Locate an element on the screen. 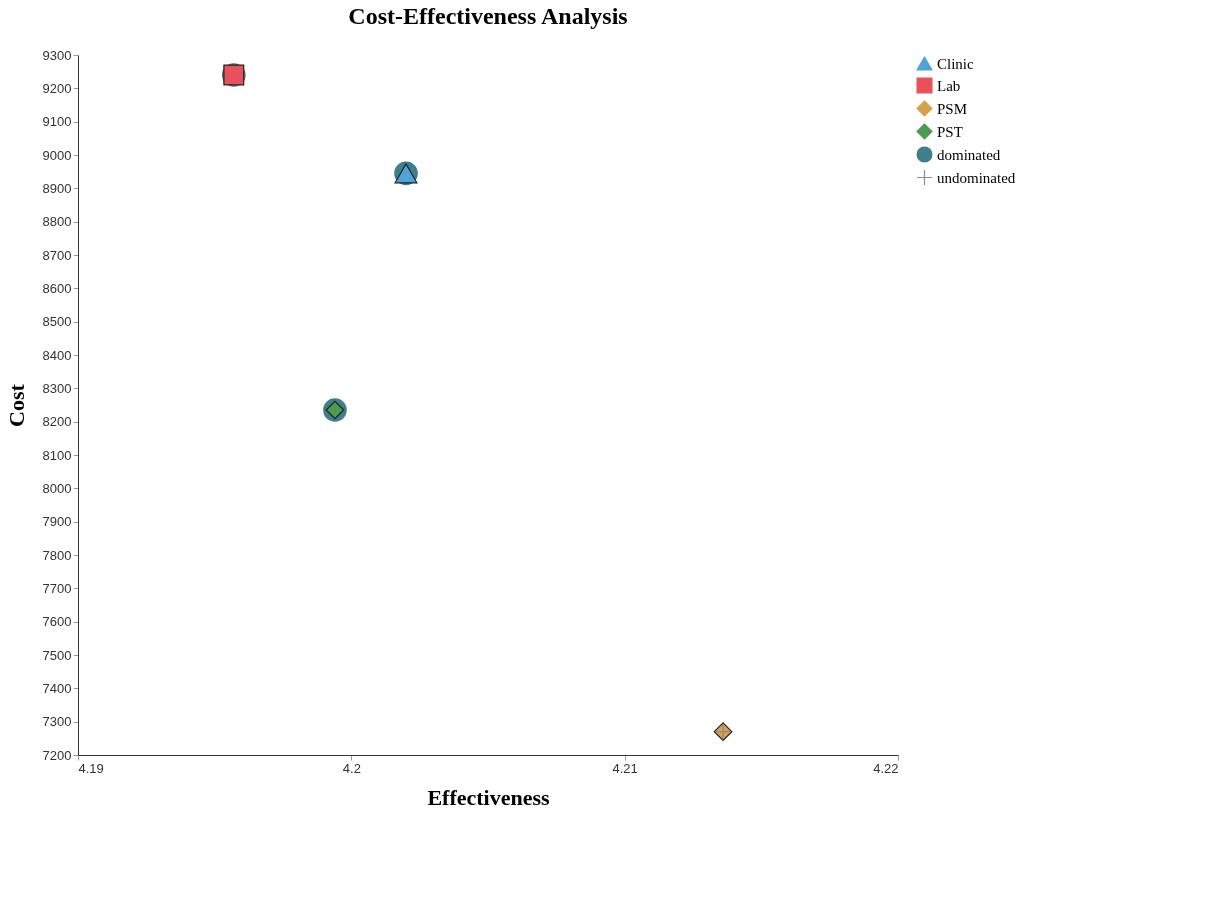 The image size is (1225, 910). y-tick-label: 7500 is located at coordinates (57, 655).